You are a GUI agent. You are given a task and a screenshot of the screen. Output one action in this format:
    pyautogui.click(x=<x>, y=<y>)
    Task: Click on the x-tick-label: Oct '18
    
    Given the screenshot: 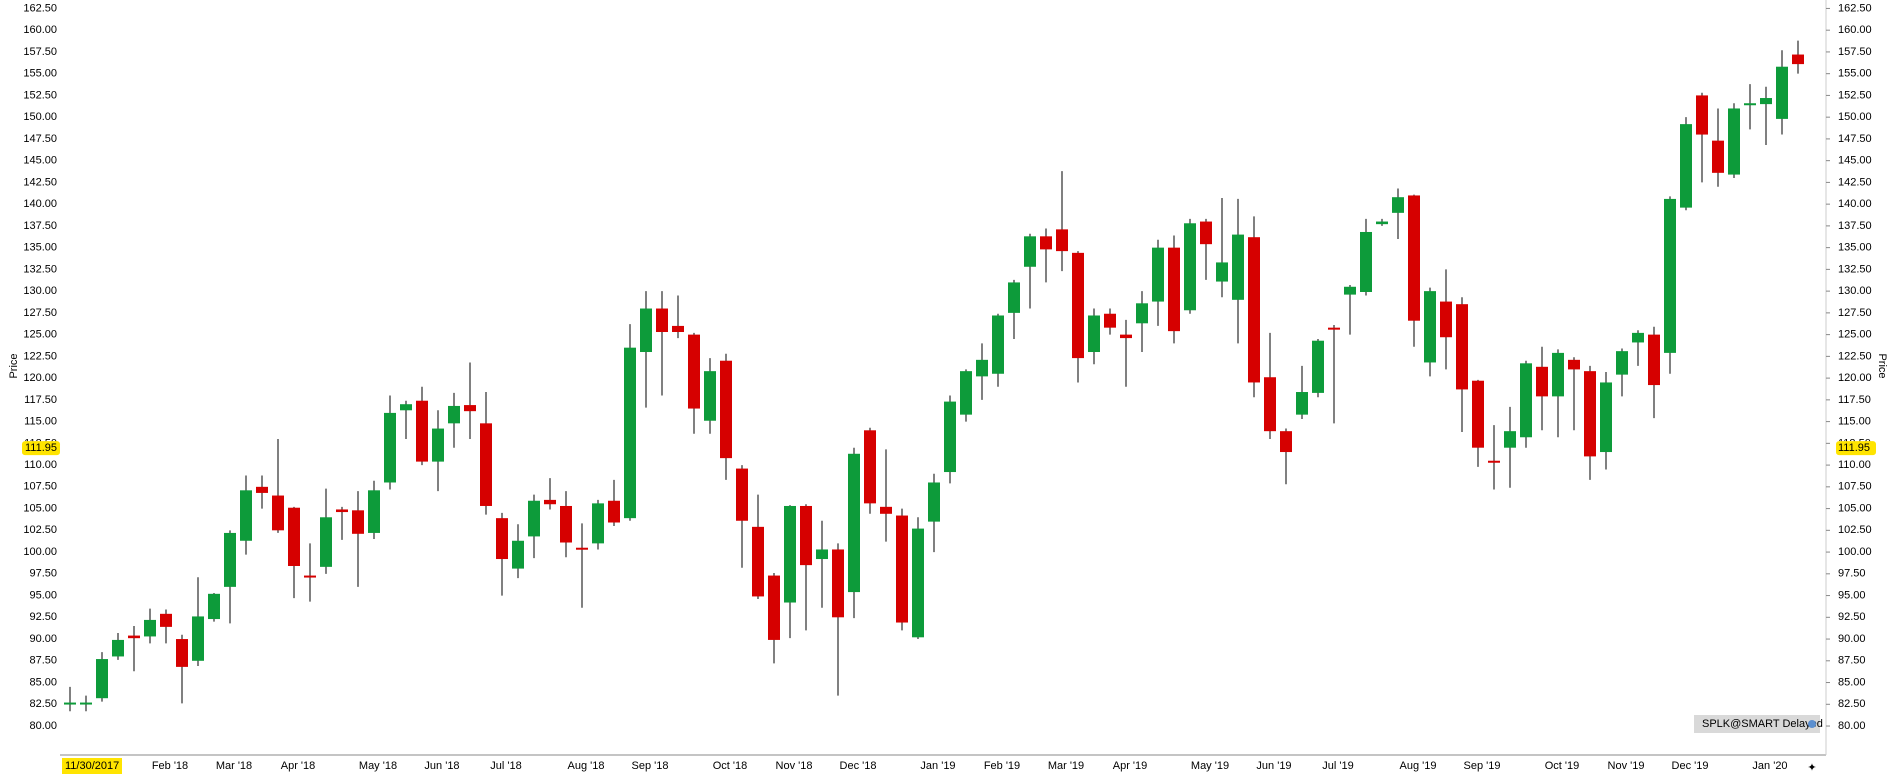 What is the action you would take?
    pyautogui.click(x=730, y=766)
    